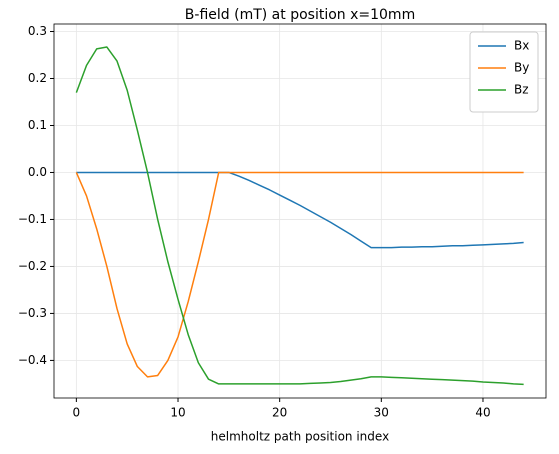 This screenshot has width=559, height=454. Describe the element at coordinates (521, 90) in the screenshot. I see `legend-label: Bz` at that location.